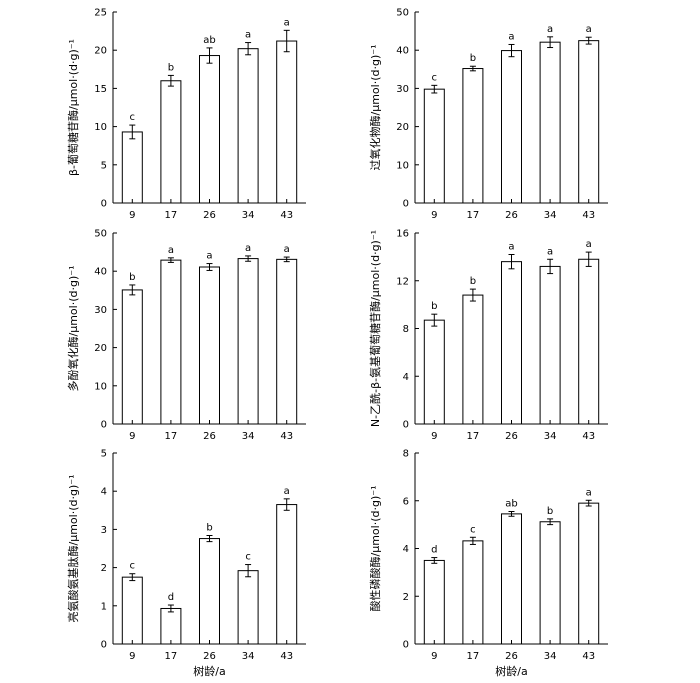 Image resolution: width=700 pixels, height=683 pixels. I want to click on y-tick-label: 25, so click(100, 13).